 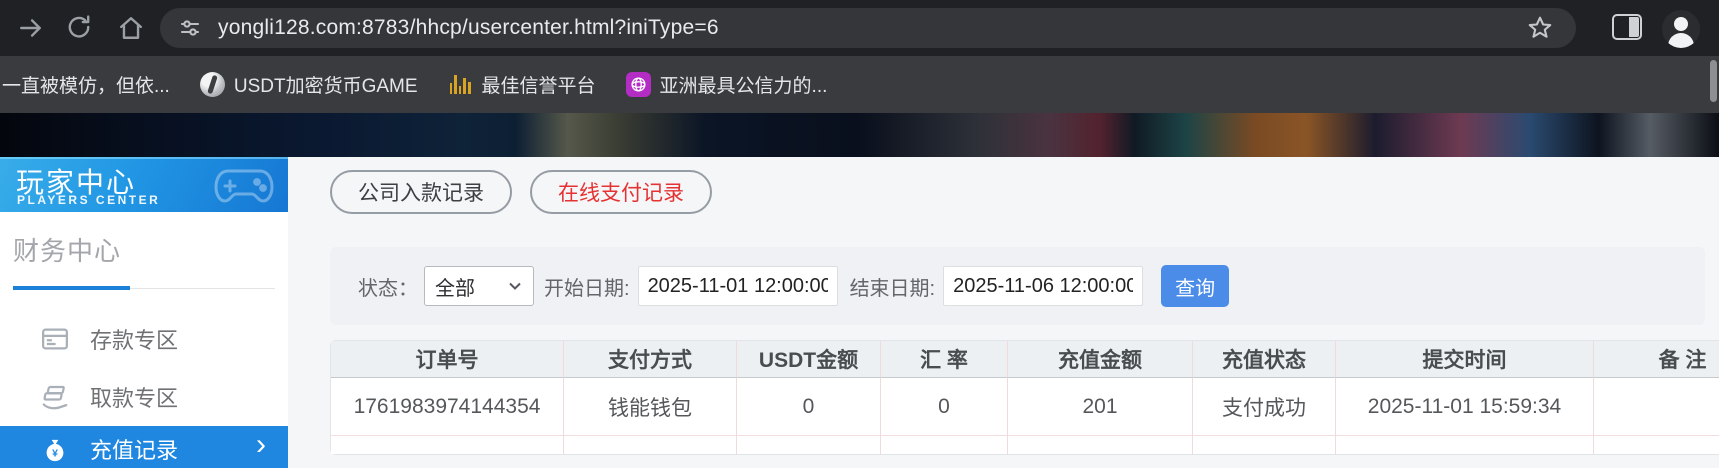 What do you see at coordinates (809, 359) in the screenshot?
I see `col-usdt-amount: USDT金额` at bounding box center [809, 359].